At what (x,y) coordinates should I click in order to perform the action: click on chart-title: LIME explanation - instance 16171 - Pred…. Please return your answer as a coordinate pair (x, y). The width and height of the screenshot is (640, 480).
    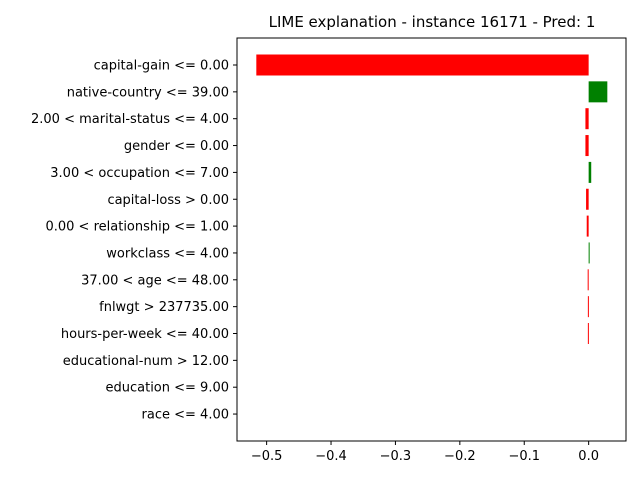
    Looking at the image, I should click on (432, 22).